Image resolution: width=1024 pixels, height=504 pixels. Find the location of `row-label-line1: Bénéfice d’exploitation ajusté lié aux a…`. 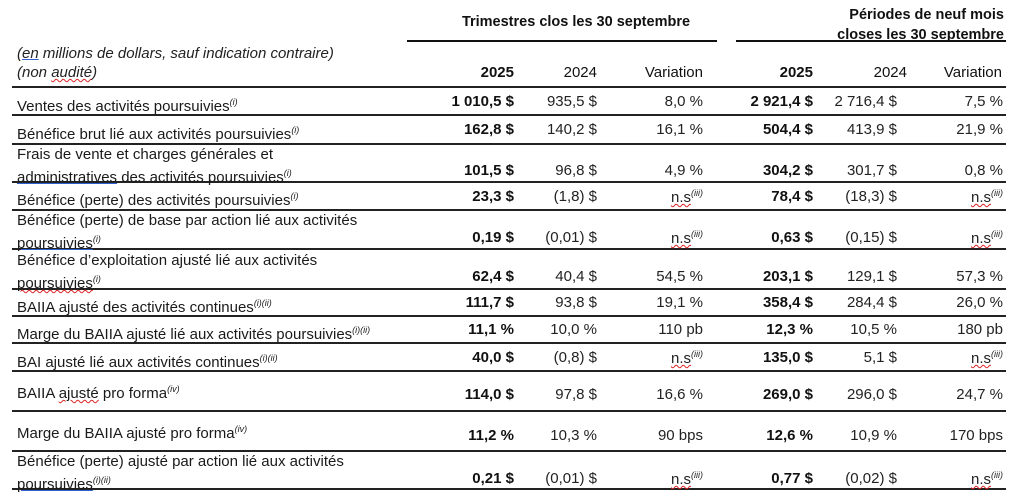

row-label-line1: Bénéfice d’exploitation ajusté lié aux a… is located at coordinates (167, 260).